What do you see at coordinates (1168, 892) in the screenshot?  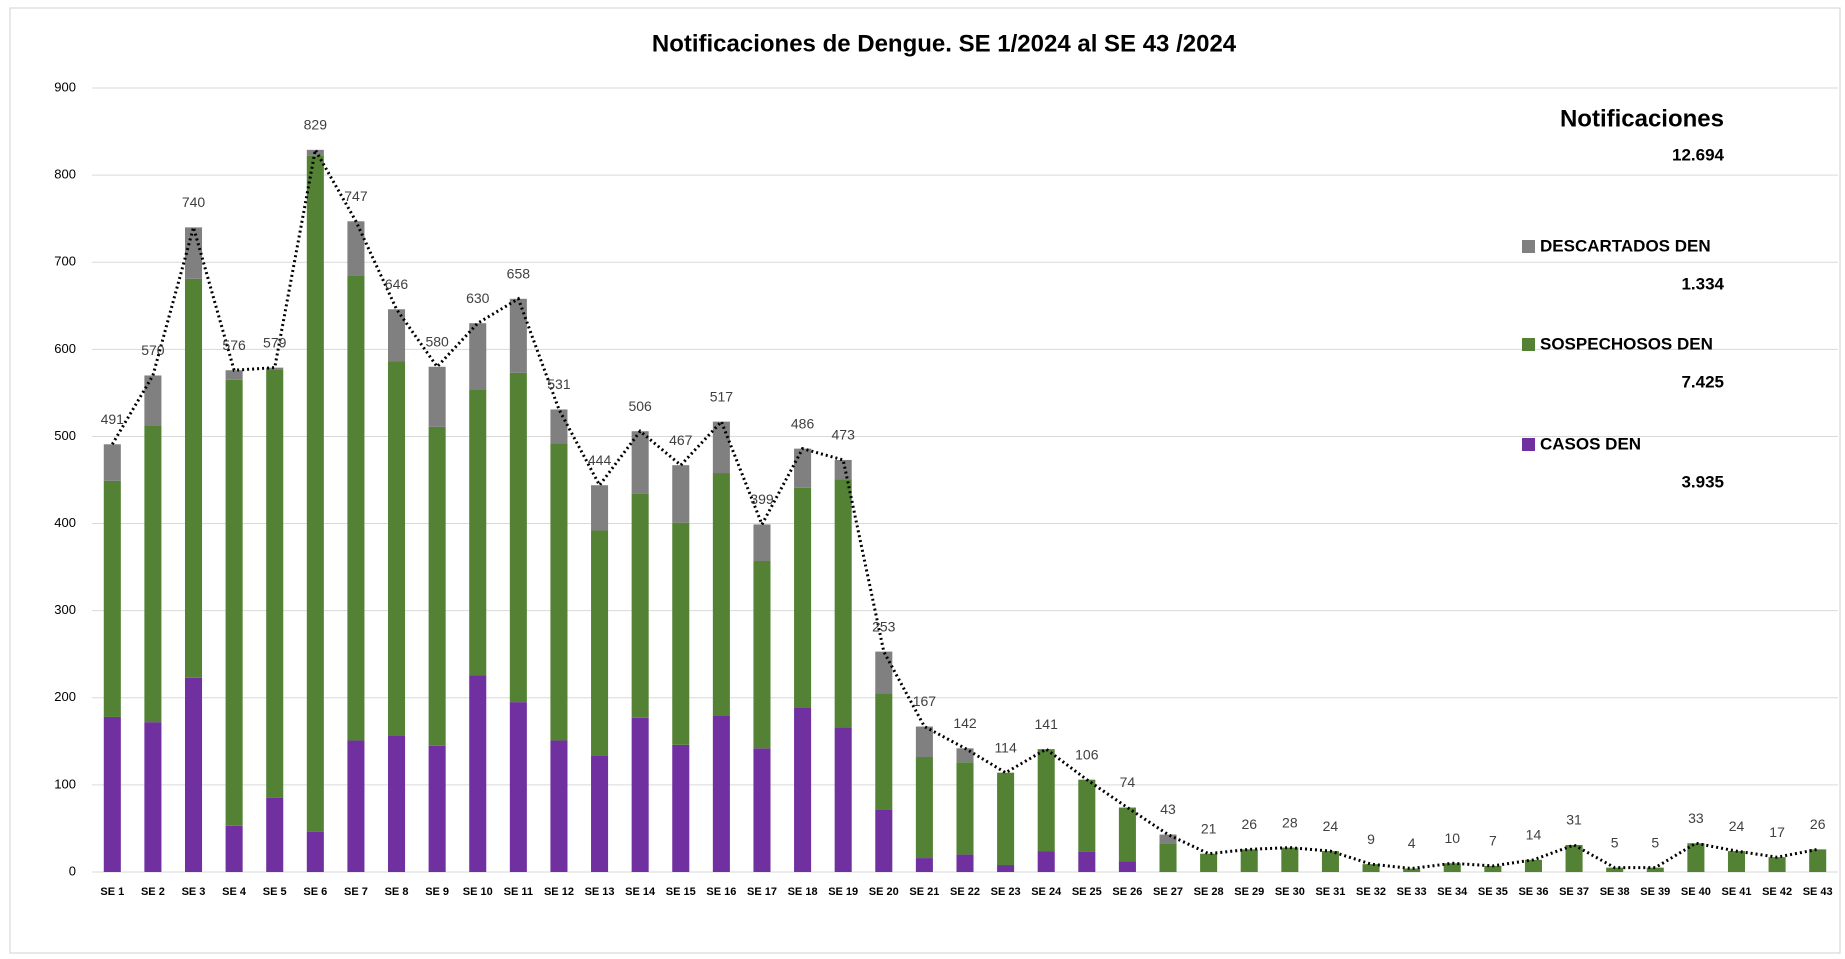 I see `x-tick-label: SE 27` at bounding box center [1168, 892].